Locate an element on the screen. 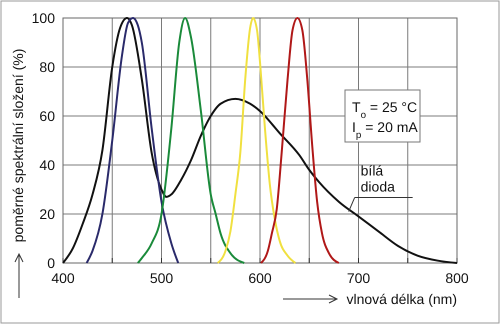  y-tick-label: 40 is located at coordinates (47, 165).